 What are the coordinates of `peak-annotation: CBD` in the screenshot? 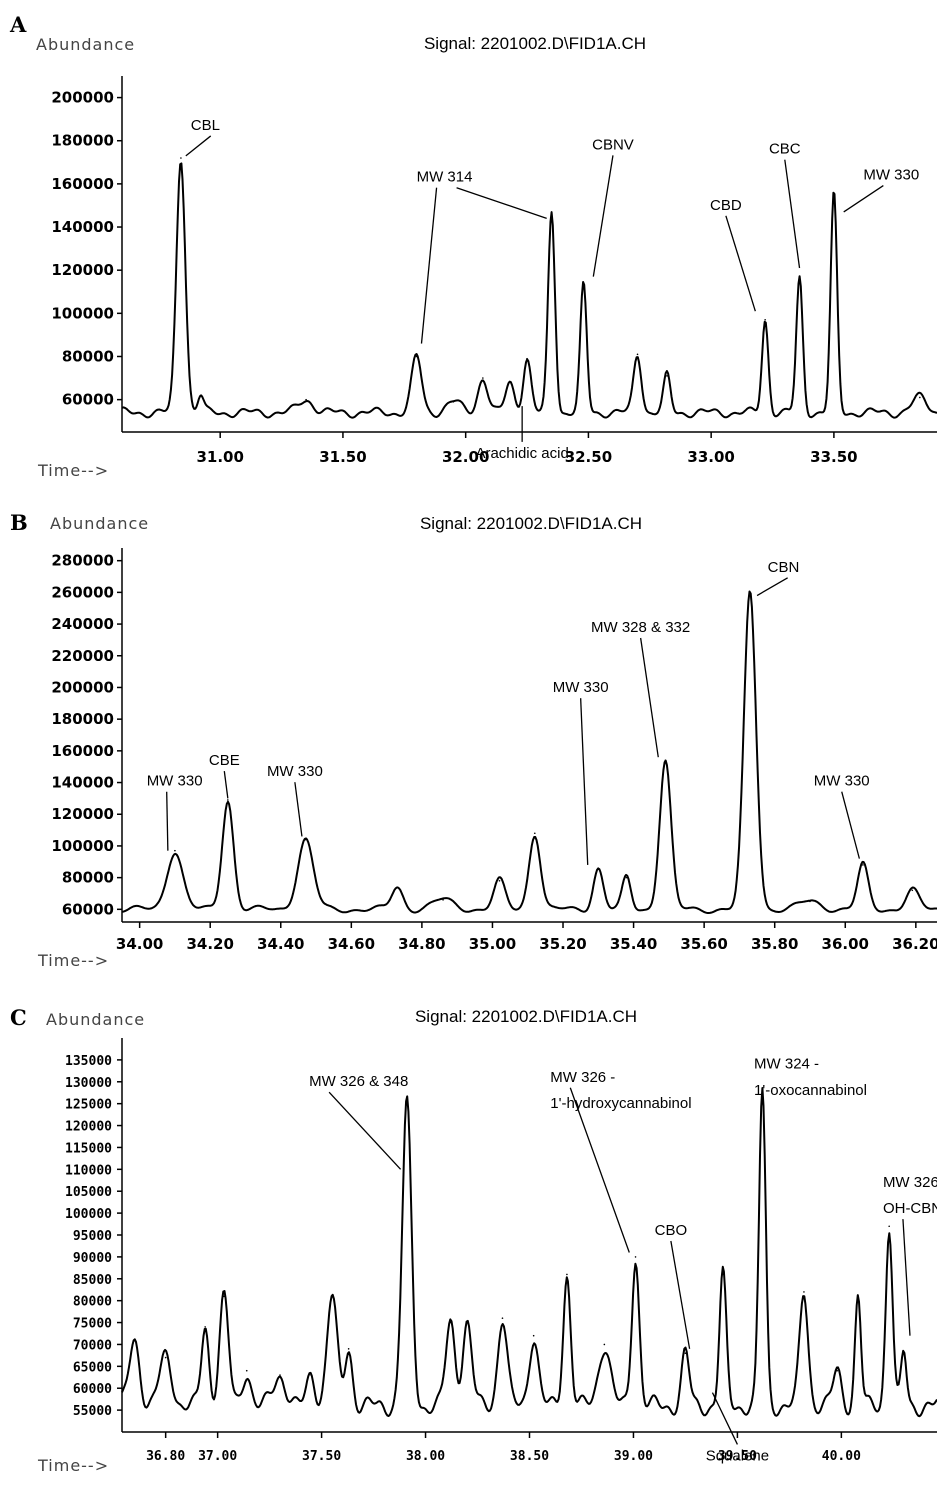 It's located at (726, 205).